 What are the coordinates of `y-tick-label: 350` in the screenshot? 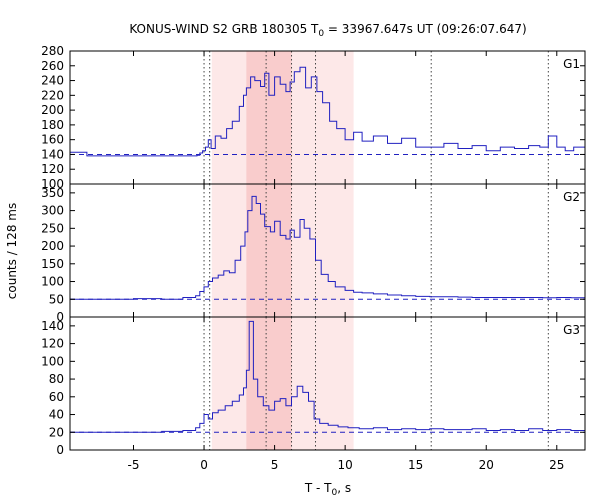 It's located at (52, 193).